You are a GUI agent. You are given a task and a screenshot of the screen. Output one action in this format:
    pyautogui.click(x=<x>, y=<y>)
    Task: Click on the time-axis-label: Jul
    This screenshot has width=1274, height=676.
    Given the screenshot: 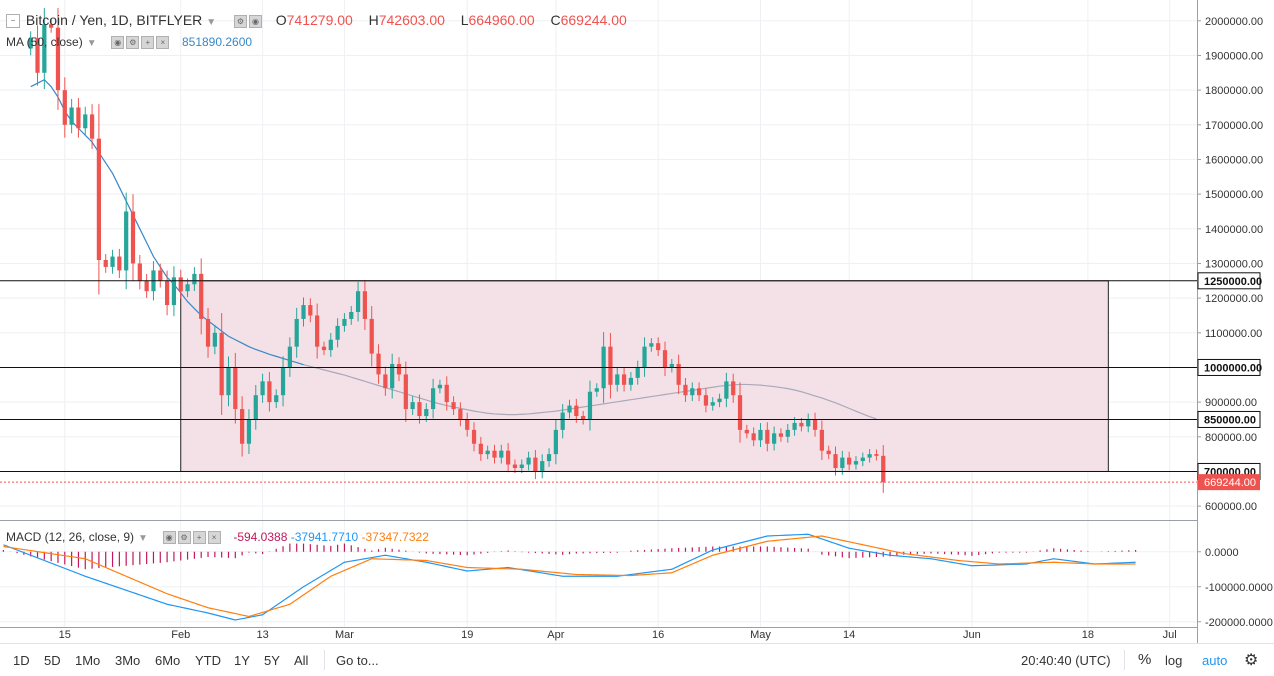 What is the action you would take?
    pyautogui.click(x=1170, y=635)
    